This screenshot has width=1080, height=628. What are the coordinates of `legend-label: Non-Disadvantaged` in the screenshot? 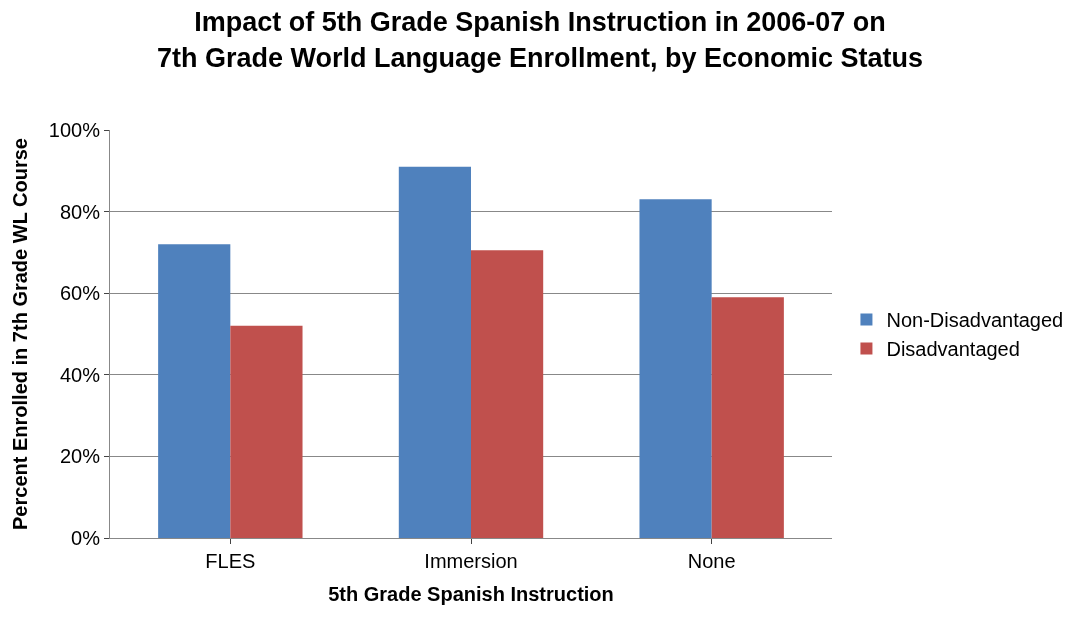 It's located at (975, 320).